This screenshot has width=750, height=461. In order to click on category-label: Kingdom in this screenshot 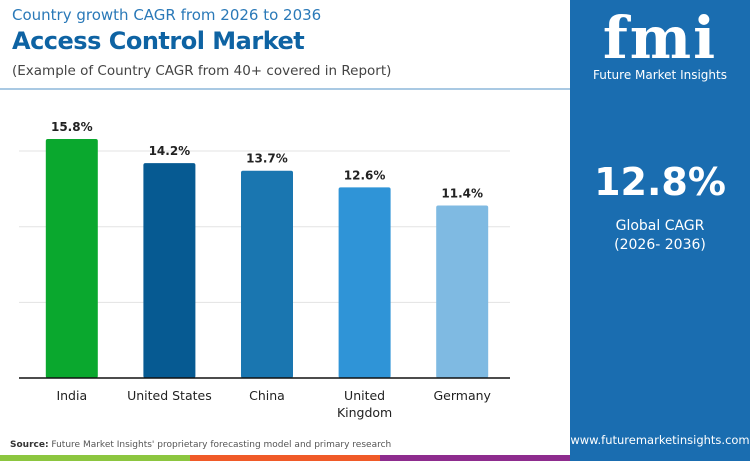, I will do `click(364, 412)`.